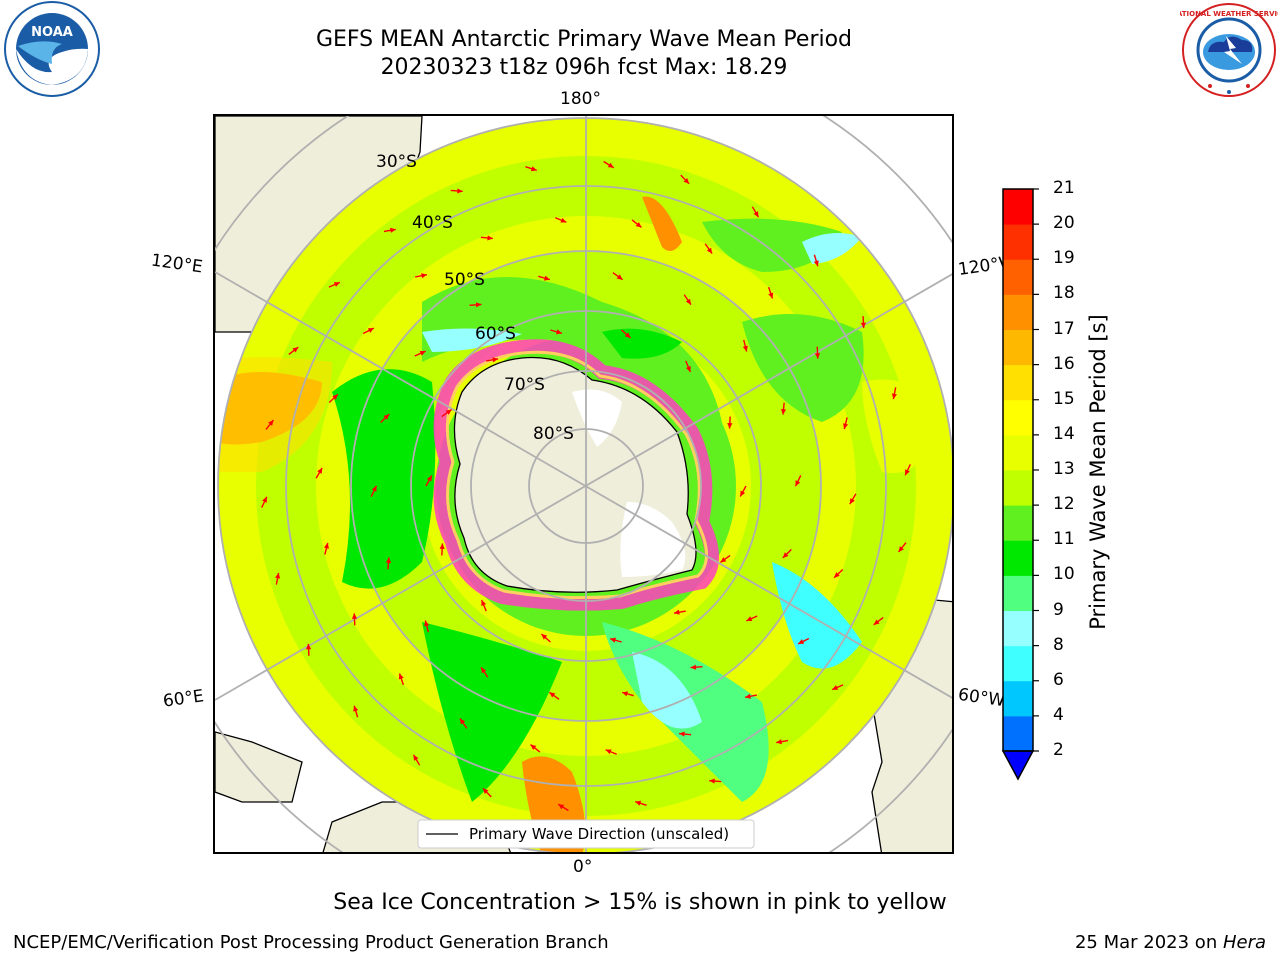 Image resolution: width=1280 pixels, height=960 pixels. I want to click on colorbar-tick-label: 12, so click(1064, 504).